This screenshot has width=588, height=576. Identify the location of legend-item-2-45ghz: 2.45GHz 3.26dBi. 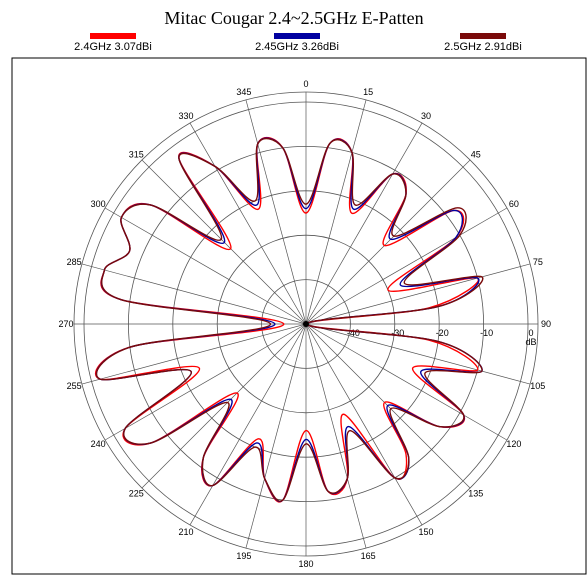
(297, 43).